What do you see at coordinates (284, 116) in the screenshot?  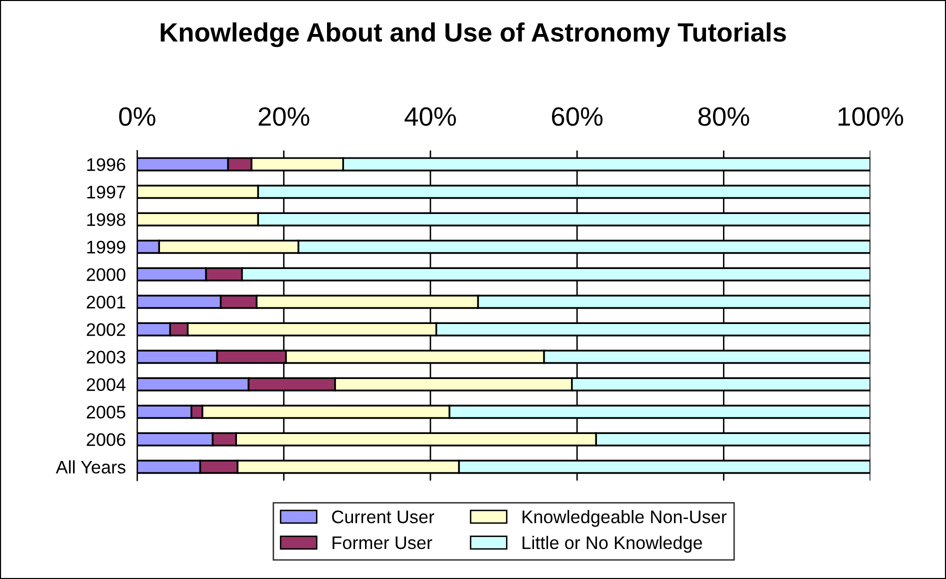 I see `x-tick-label: 20%` at bounding box center [284, 116].